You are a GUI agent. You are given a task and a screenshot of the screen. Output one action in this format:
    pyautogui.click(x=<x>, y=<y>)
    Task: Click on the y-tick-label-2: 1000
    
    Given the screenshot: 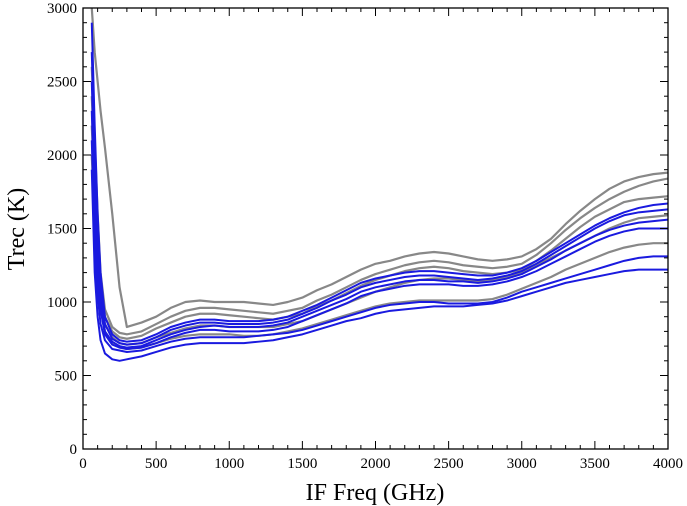 What is the action you would take?
    pyautogui.click(x=62, y=303)
    